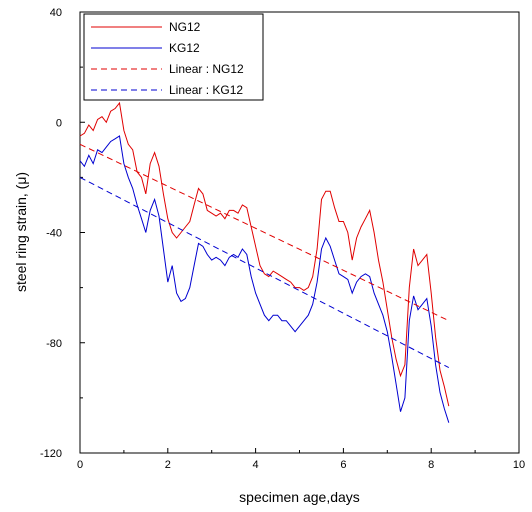  Describe the element at coordinates (21, 232) in the screenshot. I see `y-axis-title: steel ring strain, (μ)` at that location.